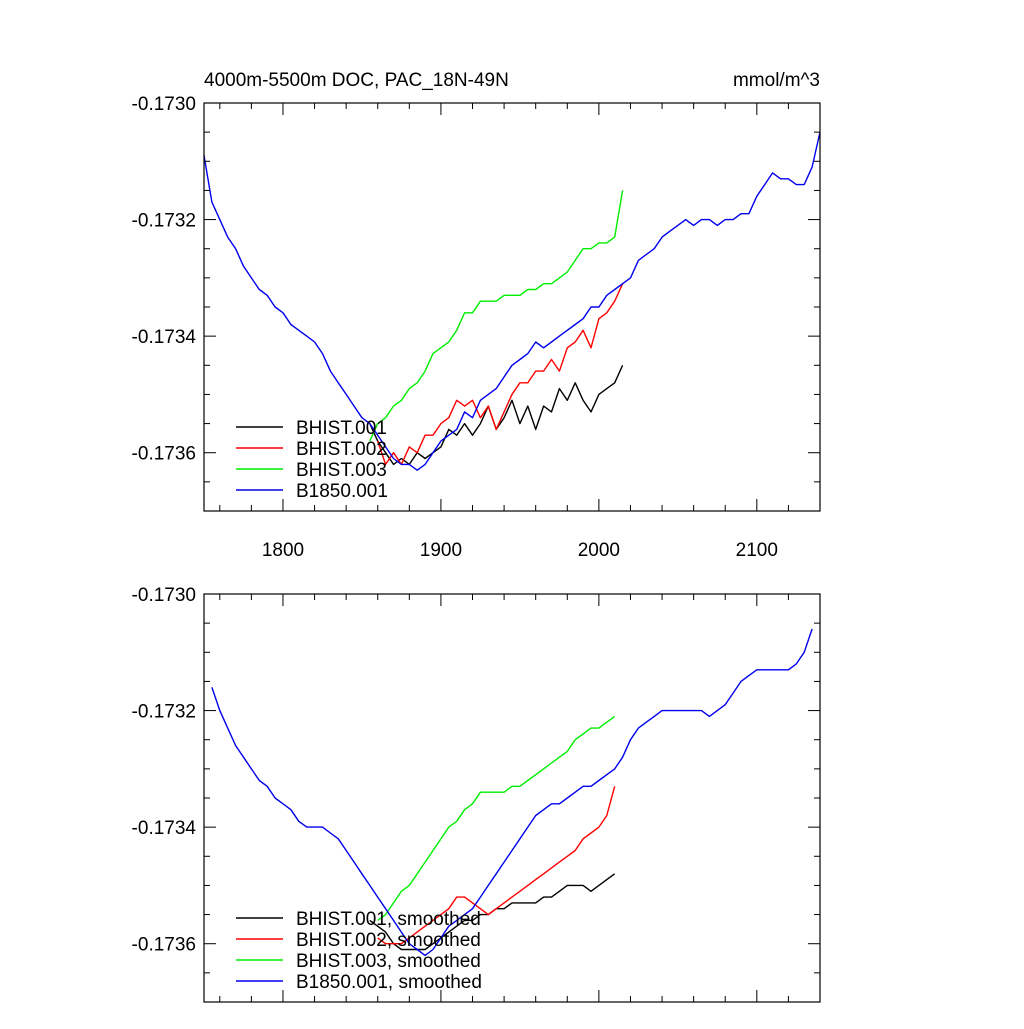  What do you see at coordinates (341, 449) in the screenshot?
I see `legend-label: BHIST.002` at bounding box center [341, 449].